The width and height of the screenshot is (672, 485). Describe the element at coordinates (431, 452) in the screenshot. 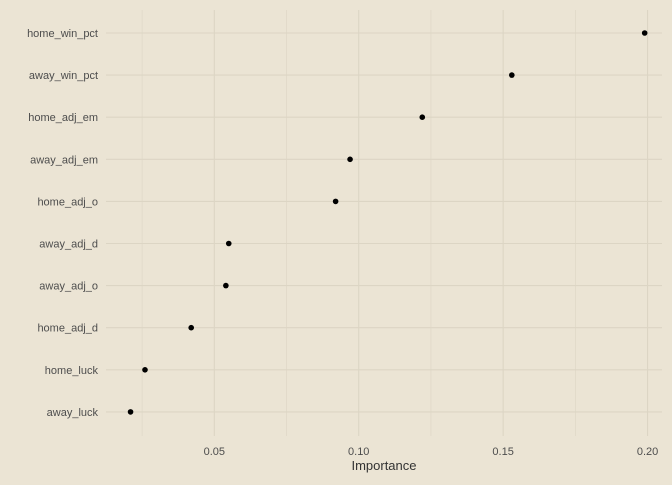

I see `x-axis-tick-labels: 0.05 0.10 0.15 0.20` at that location.